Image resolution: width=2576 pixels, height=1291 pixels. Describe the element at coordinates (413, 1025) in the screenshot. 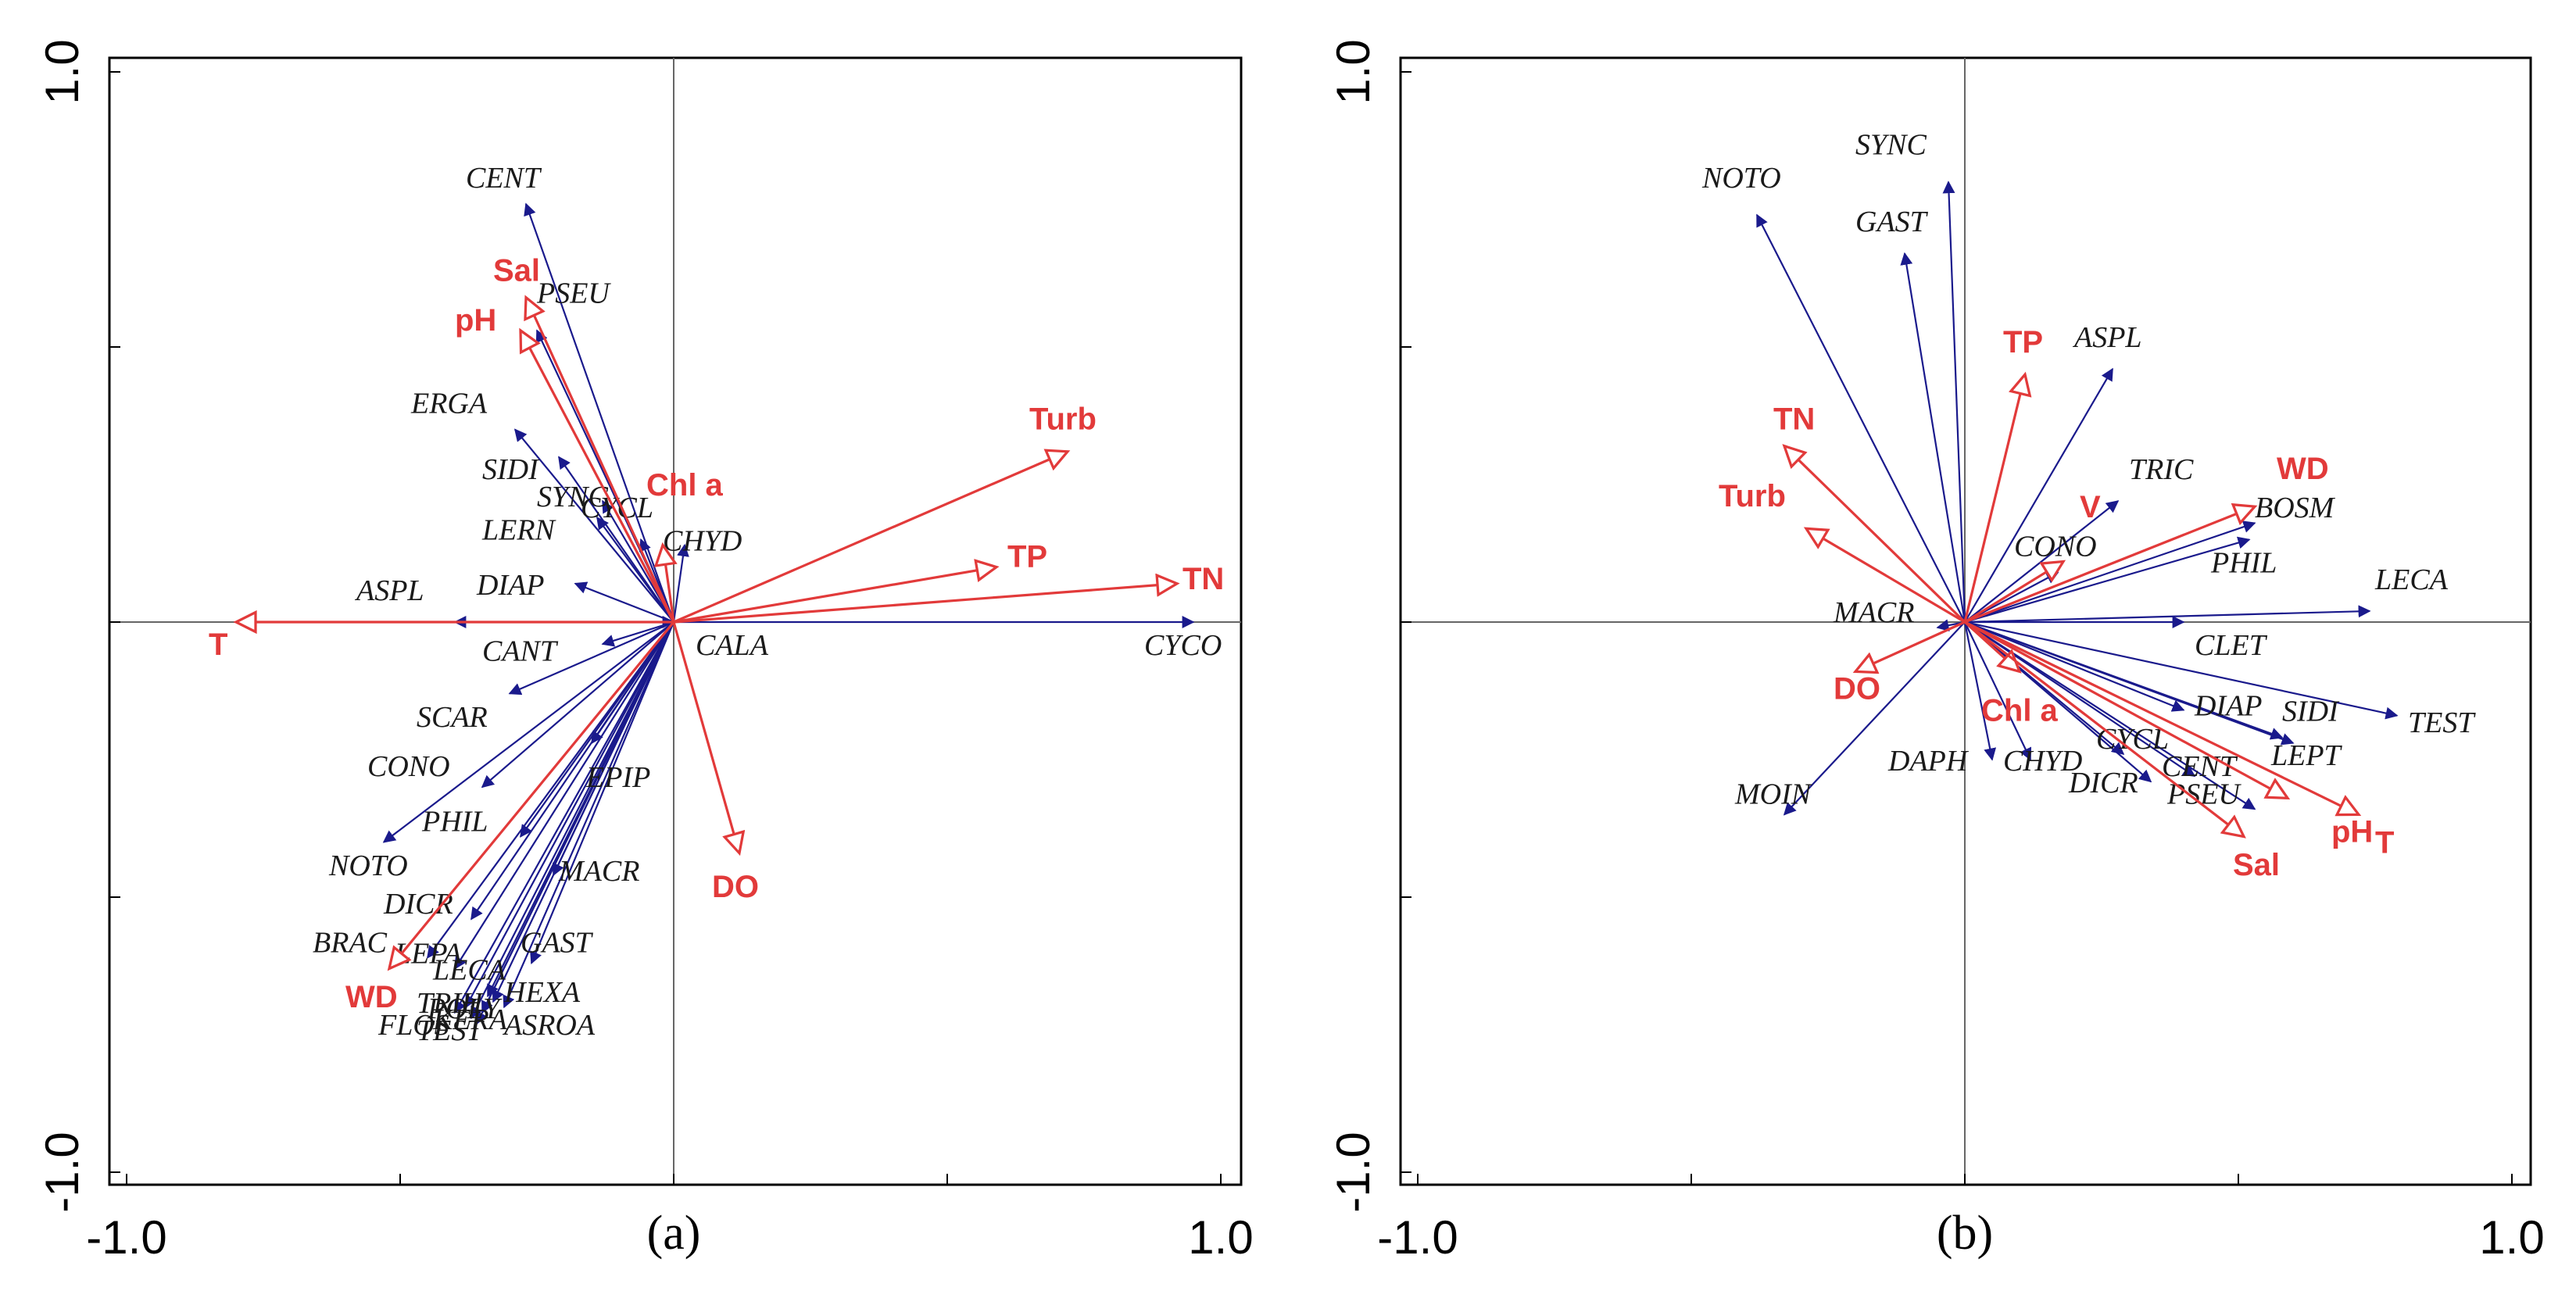

I see `species-label-flos: FLOS` at that location.